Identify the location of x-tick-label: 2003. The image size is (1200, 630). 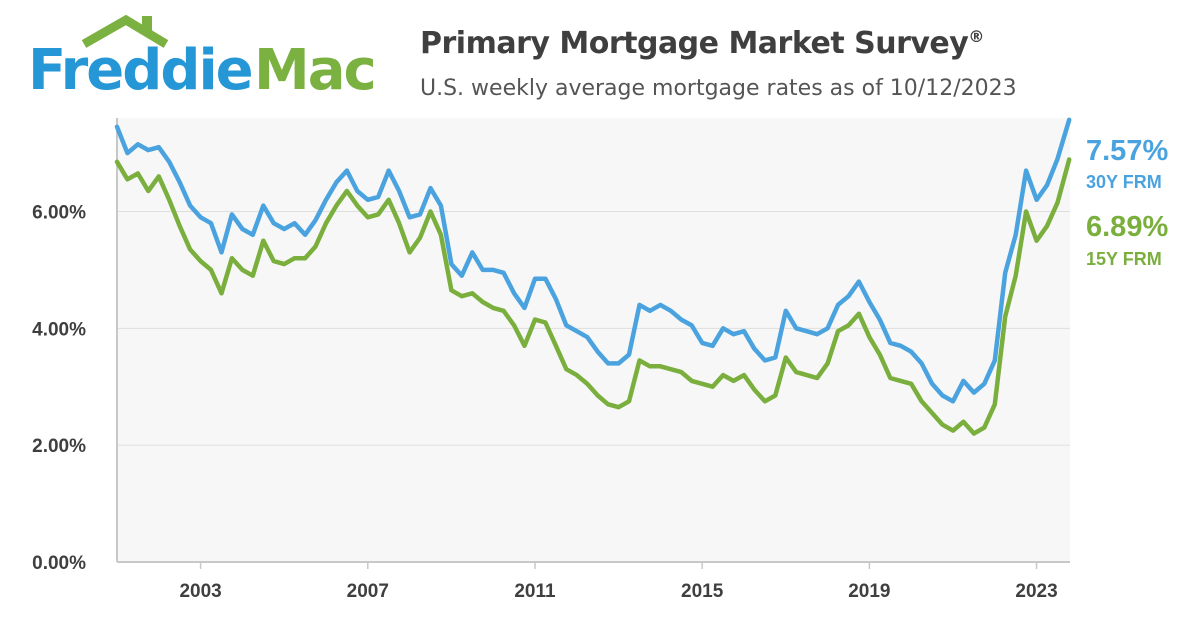
(200, 591).